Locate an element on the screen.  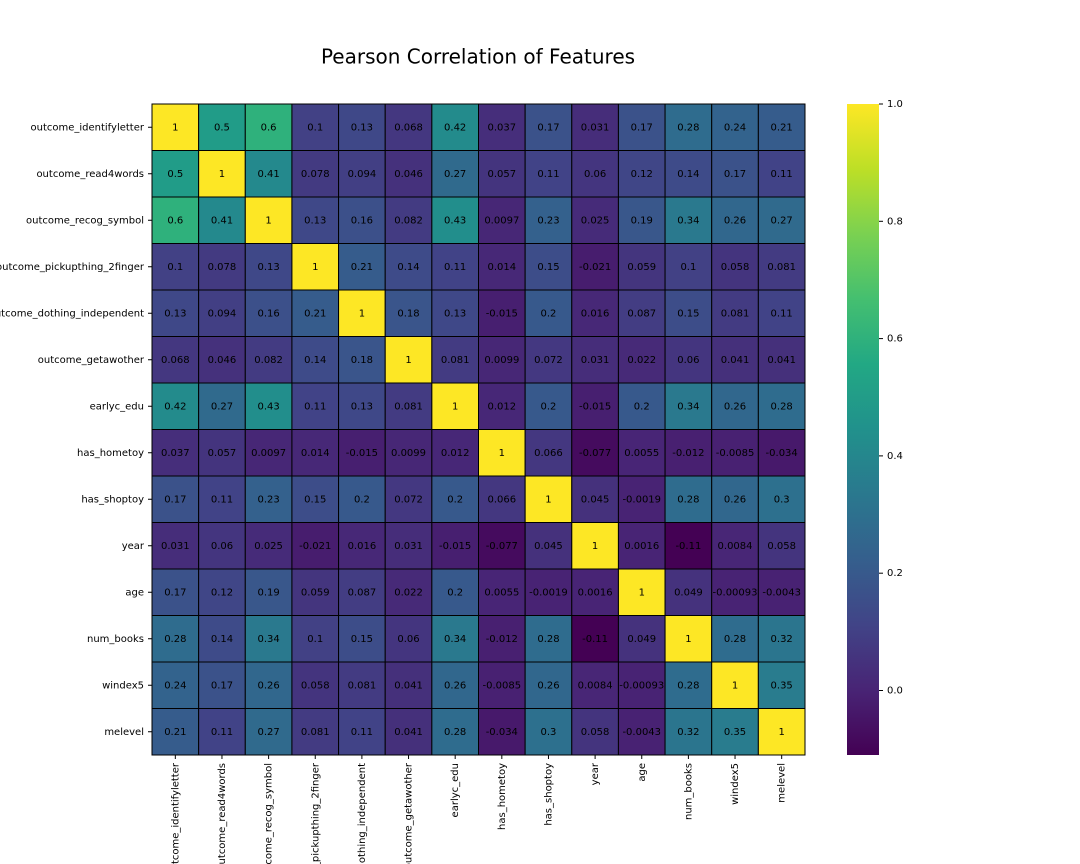
cell-label: 0.41 is located at coordinates (222, 220).